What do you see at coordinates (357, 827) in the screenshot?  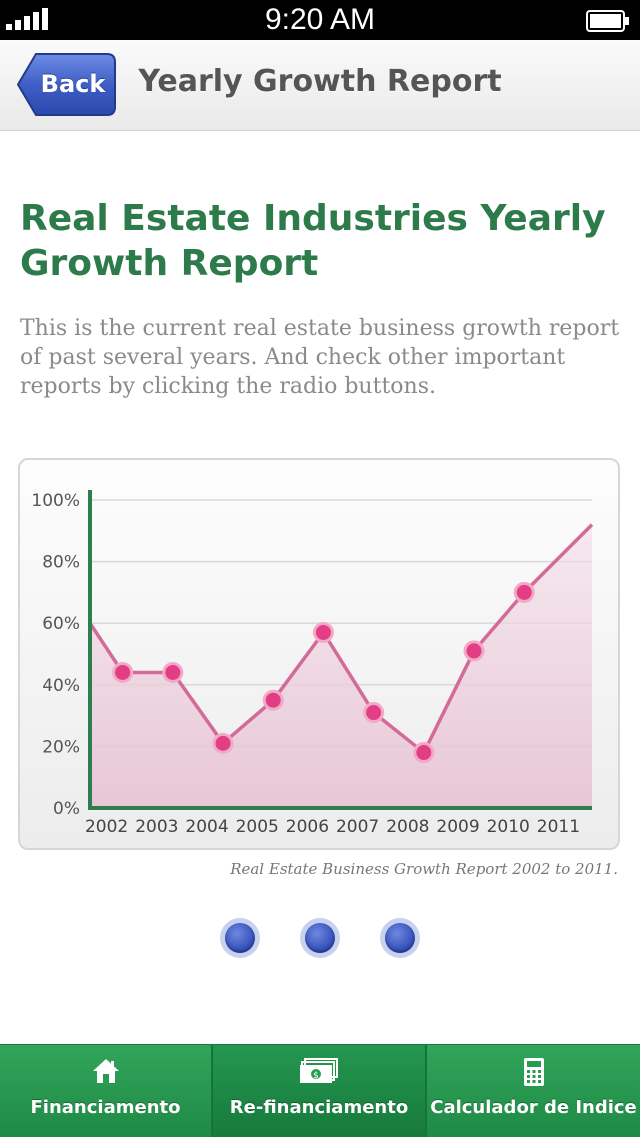 I see `x-tick-label: 2007` at bounding box center [357, 827].